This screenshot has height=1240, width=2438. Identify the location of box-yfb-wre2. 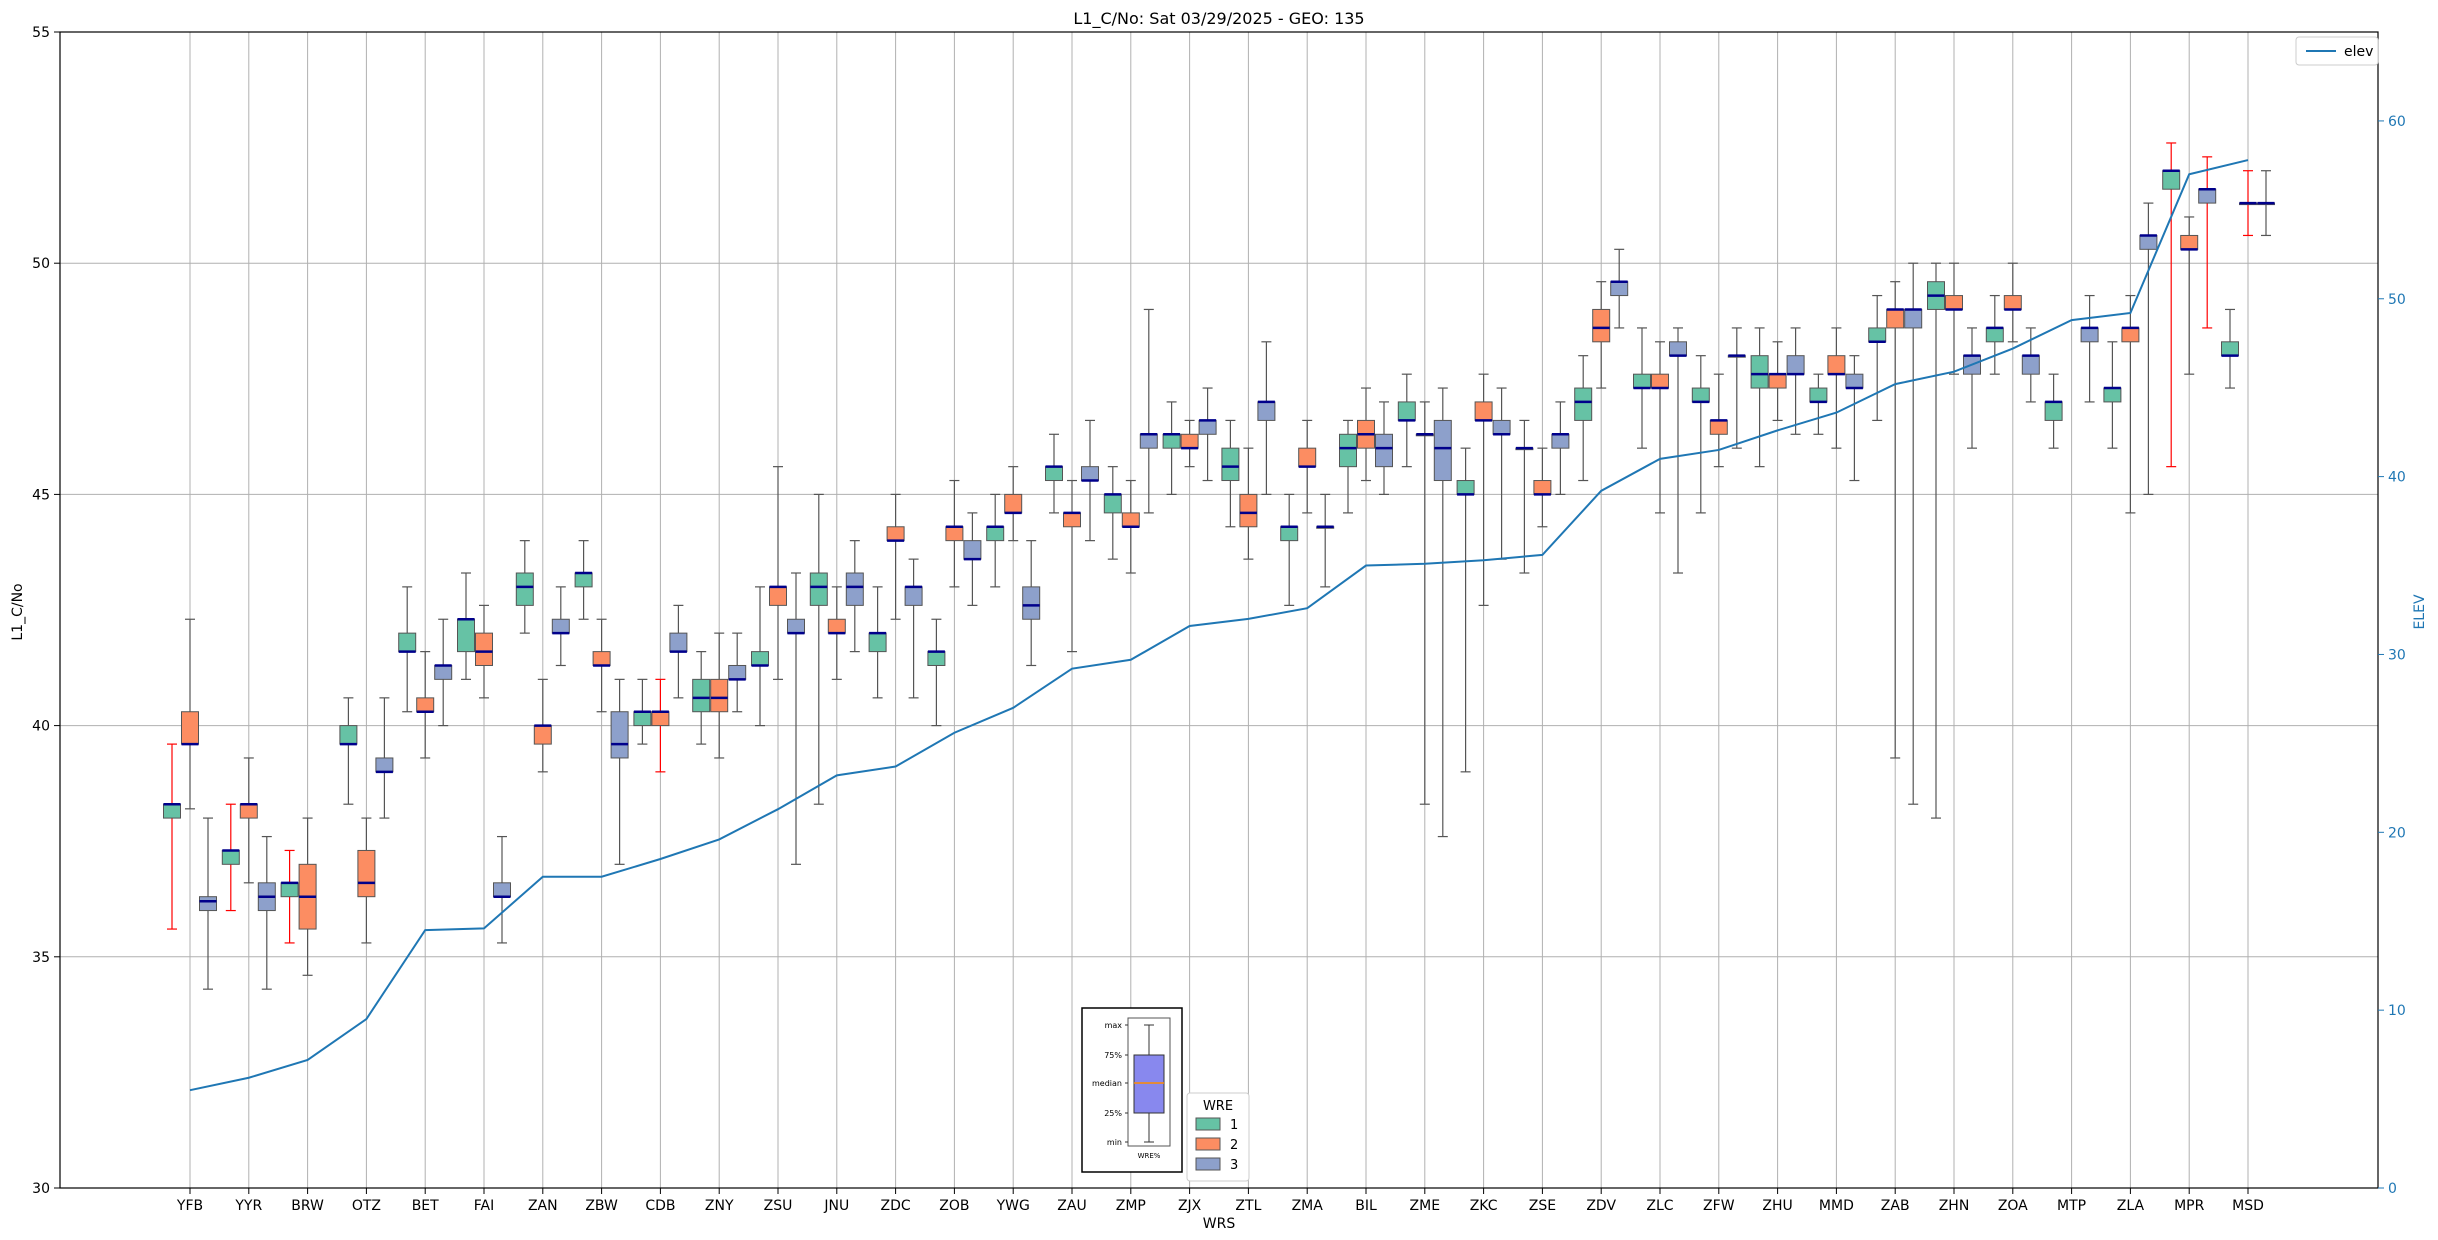
(190, 714).